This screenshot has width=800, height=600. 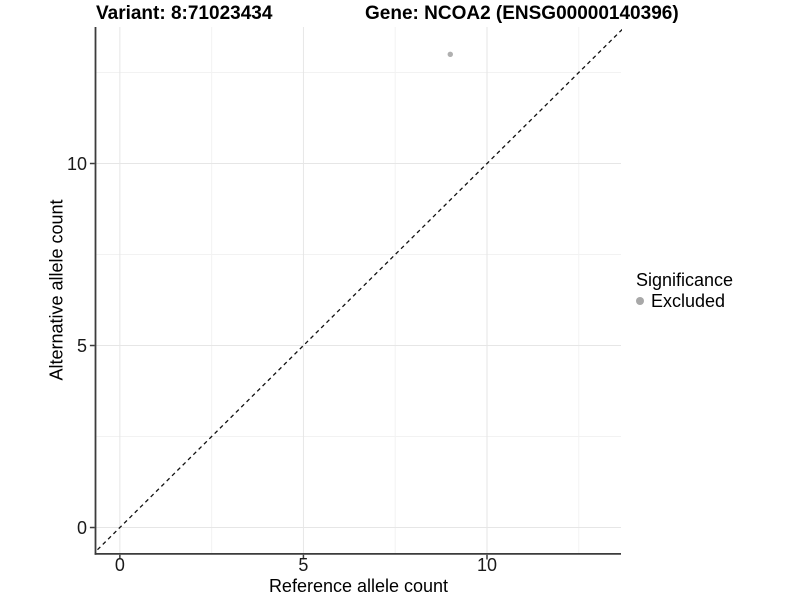 I want to click on y-axis-title: Alternative allele count, so click(x=56, y=290).